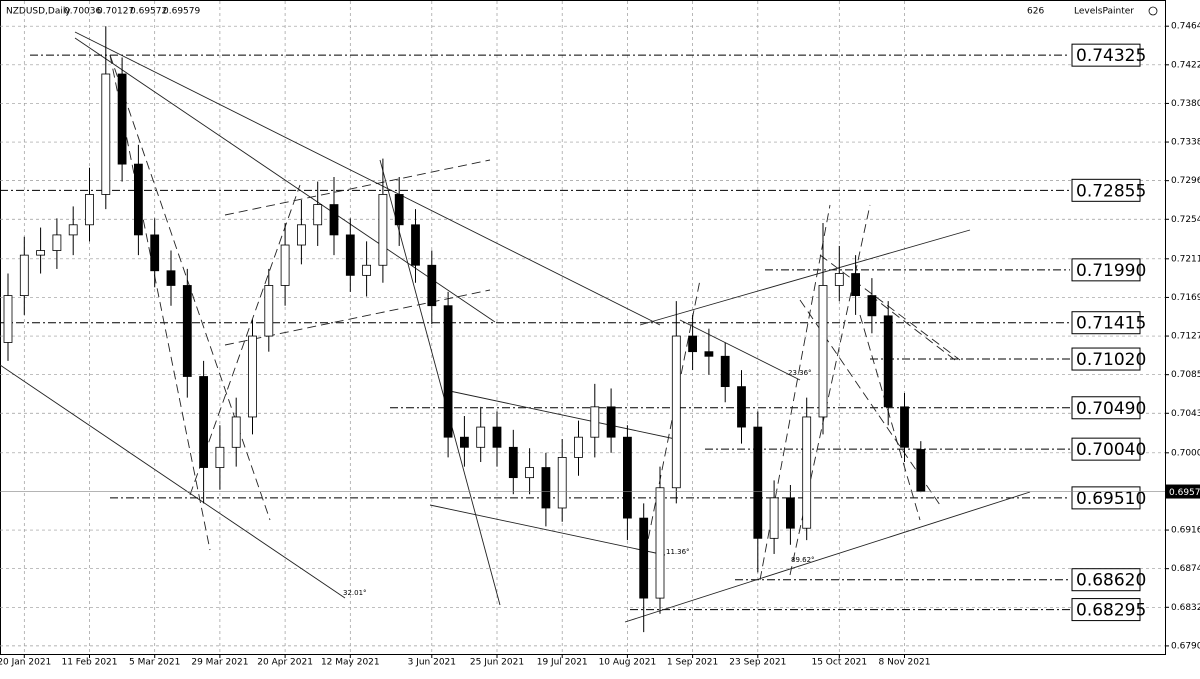 The image size is (1200, 679). I want to click on last-price-box, so click(1183, 491).